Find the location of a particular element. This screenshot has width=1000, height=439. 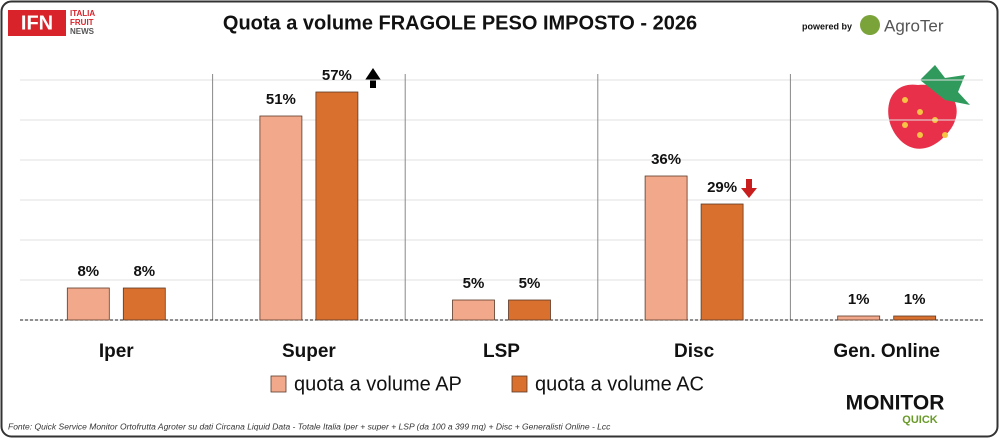

monitor-sub: QUICK is located at coordinates (920, 420).